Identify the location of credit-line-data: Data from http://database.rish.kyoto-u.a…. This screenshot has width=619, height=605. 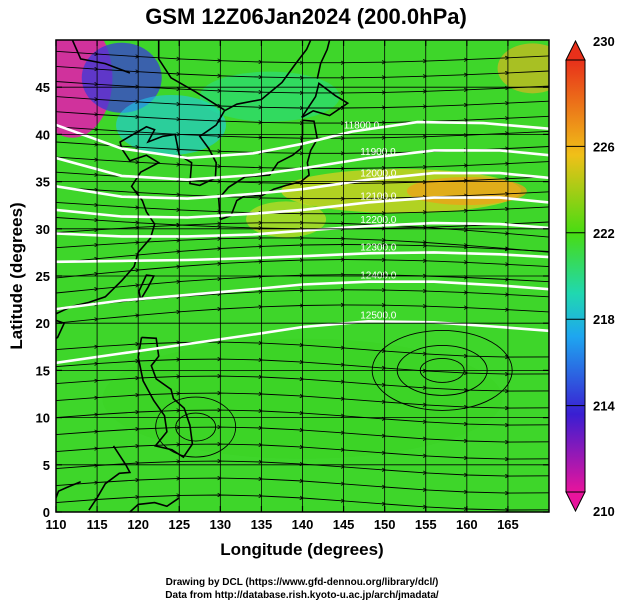
(302, 595).